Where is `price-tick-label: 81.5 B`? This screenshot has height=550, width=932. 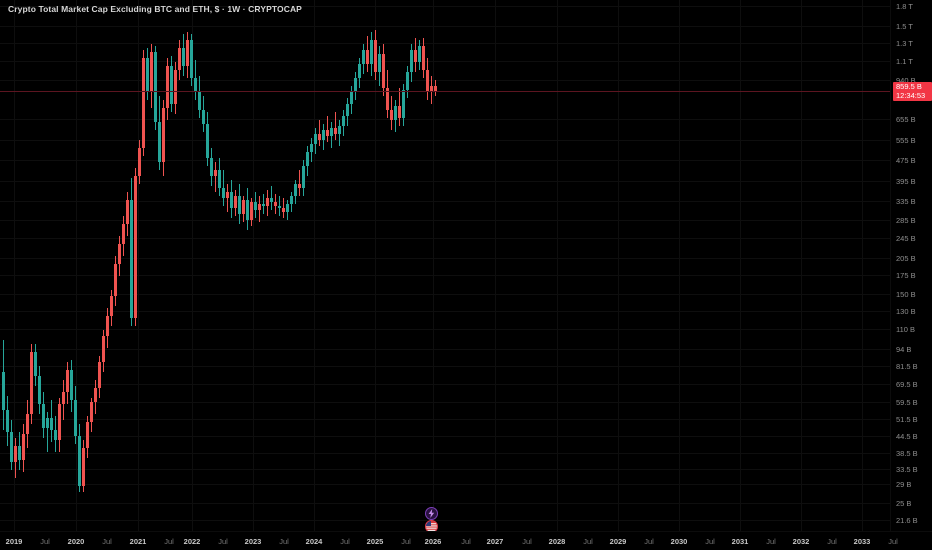 price-tick-label: 81.5 B is located at coordinates (907, 366).